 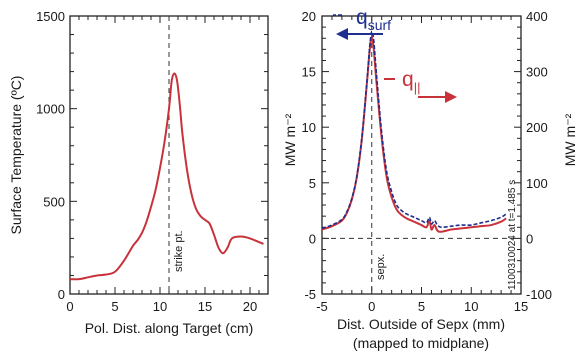 I want to click on left-x-tick-label: 0, so click(x=69, y=306).